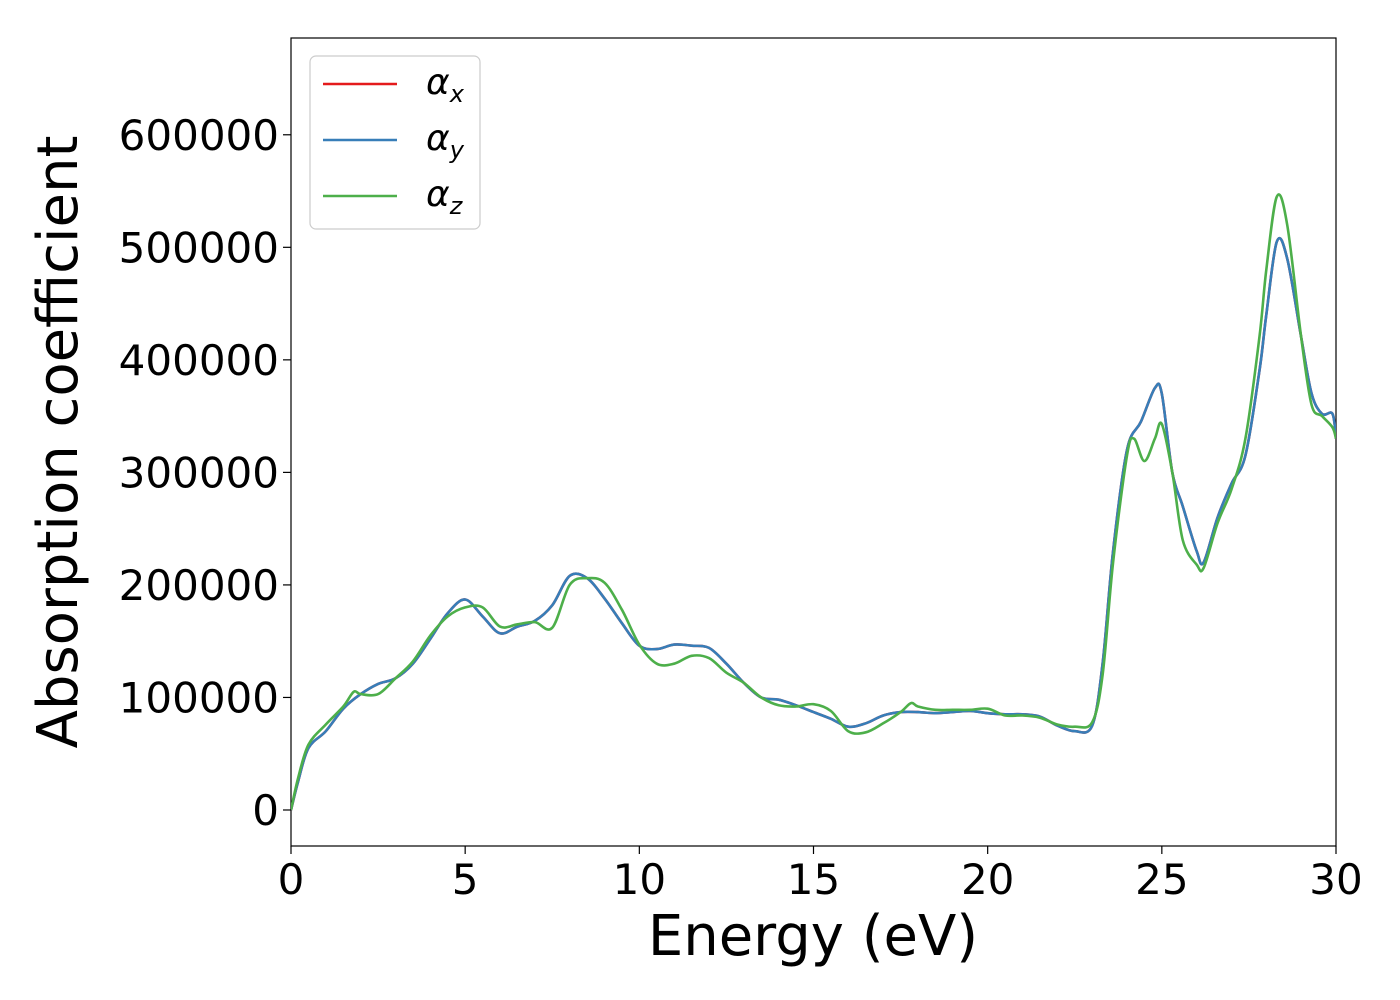 The height and width of the screenshot is (1000, 1400). I want to click on x-tick-label: 10, so click(639, 879).